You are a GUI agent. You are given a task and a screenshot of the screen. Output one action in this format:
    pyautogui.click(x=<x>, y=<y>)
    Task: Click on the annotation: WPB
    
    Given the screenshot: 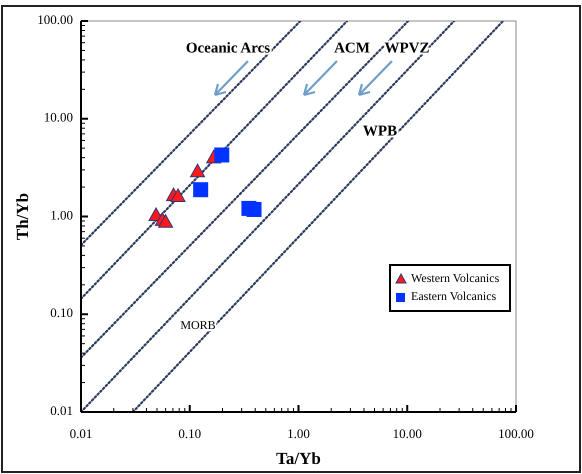 What is the action you would take?
    pyautogui.click(x=380, y=131)
    